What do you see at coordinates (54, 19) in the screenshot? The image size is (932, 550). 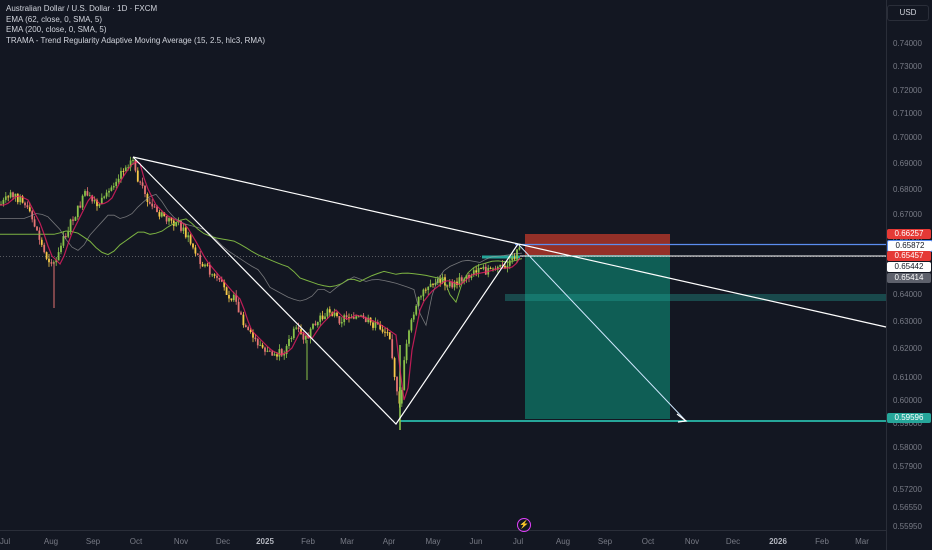 I see `indicator-ema62: EMA (62, close, 0, SMA, 5)` at bounding box center [54, 19].